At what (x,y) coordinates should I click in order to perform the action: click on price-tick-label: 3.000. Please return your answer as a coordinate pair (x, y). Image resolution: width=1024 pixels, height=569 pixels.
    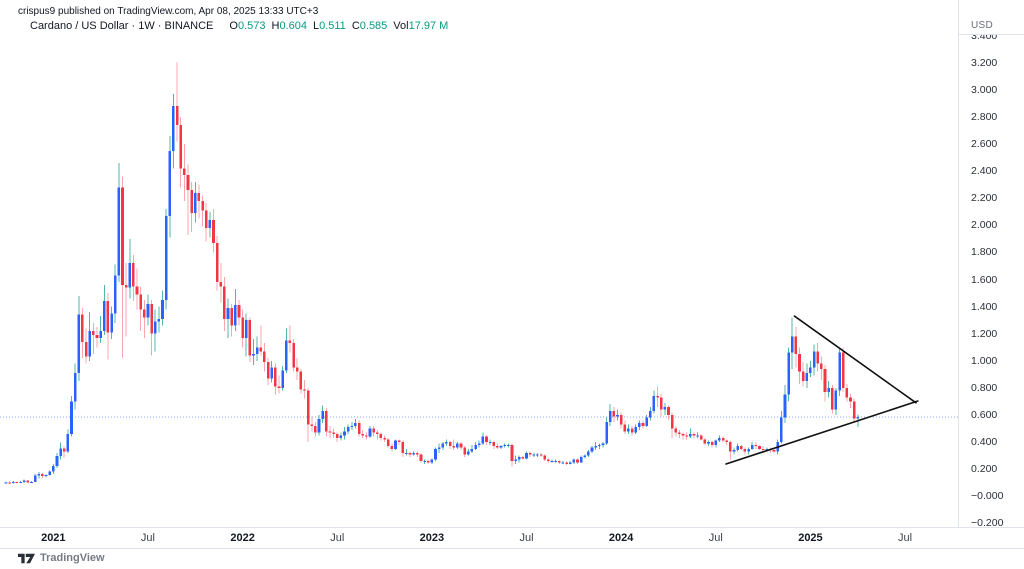
    Looking at the image, I should click on (984, 89).